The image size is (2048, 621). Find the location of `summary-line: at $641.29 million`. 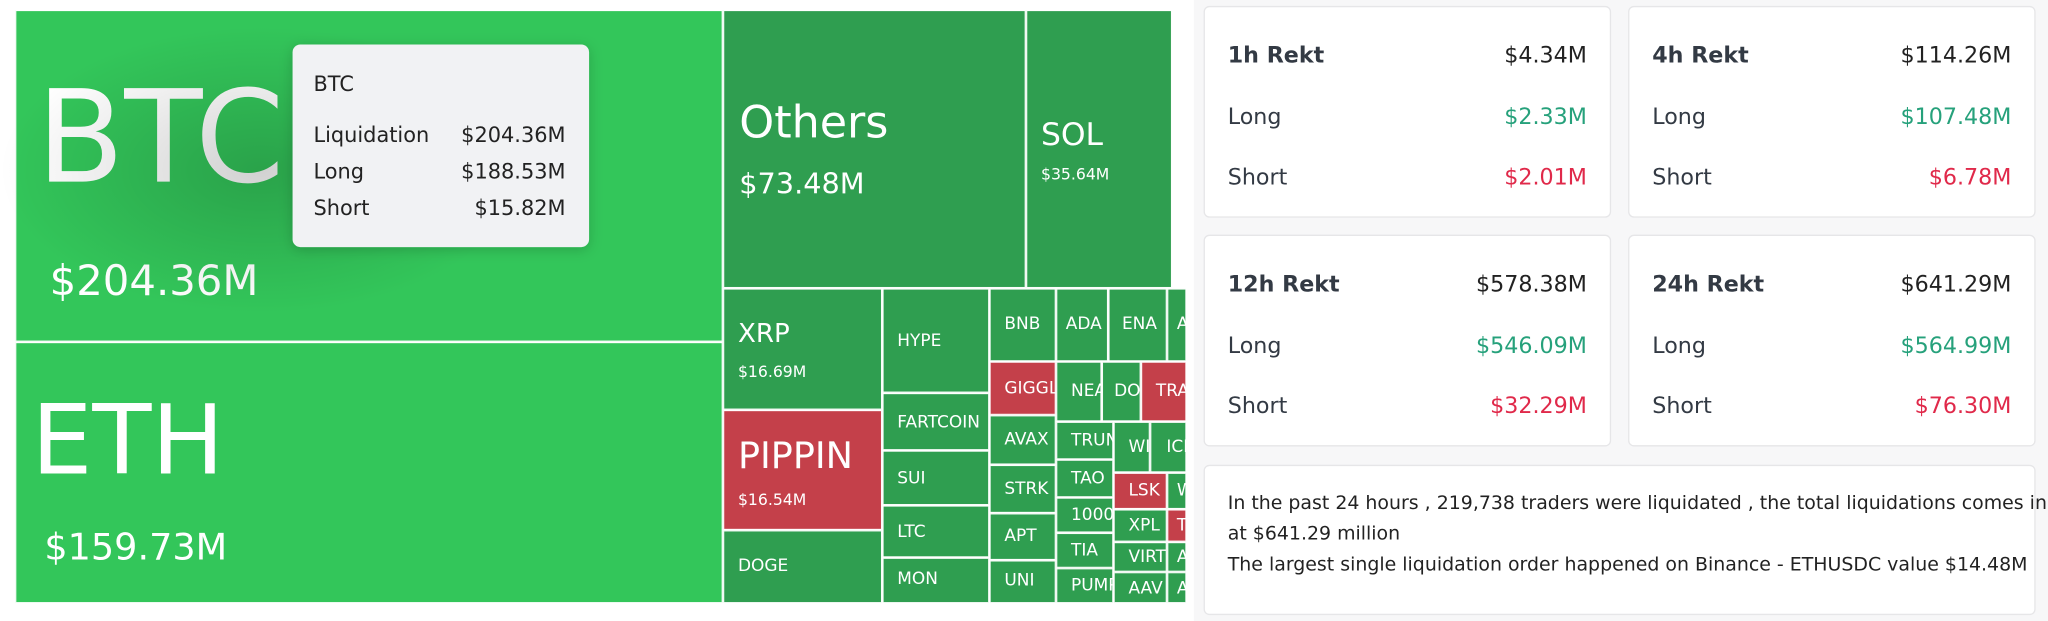

summary-line: at $641.29 million is located at coordinates (1314, 534).